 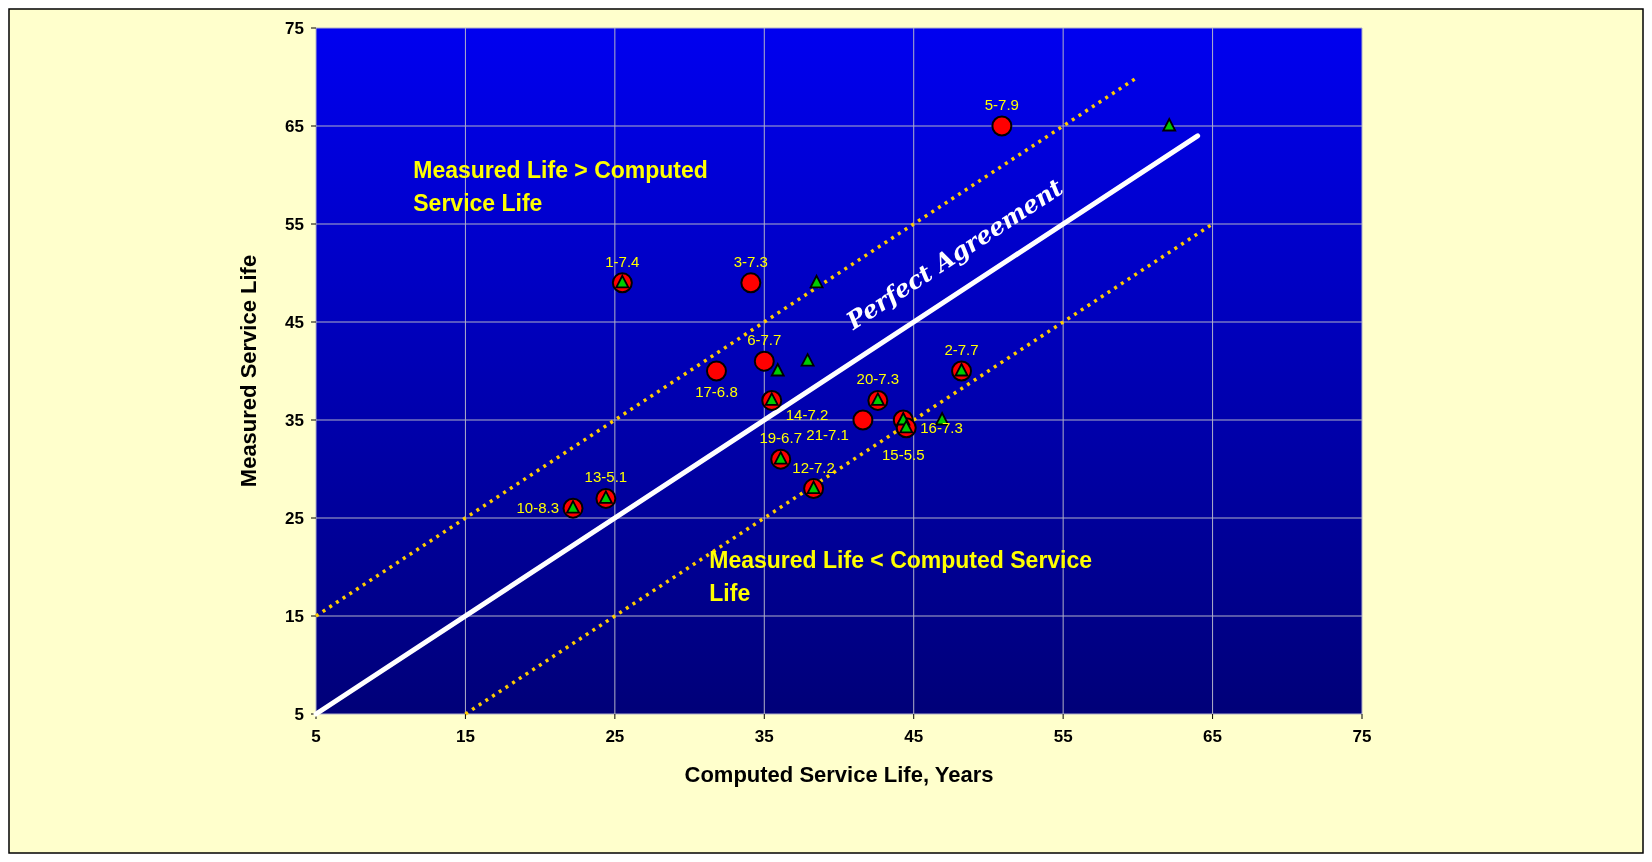 What do you see at coordinates (294, 616) in the screenshot?
I see `y-tick-label: 15` at bounding box center [294, 616].